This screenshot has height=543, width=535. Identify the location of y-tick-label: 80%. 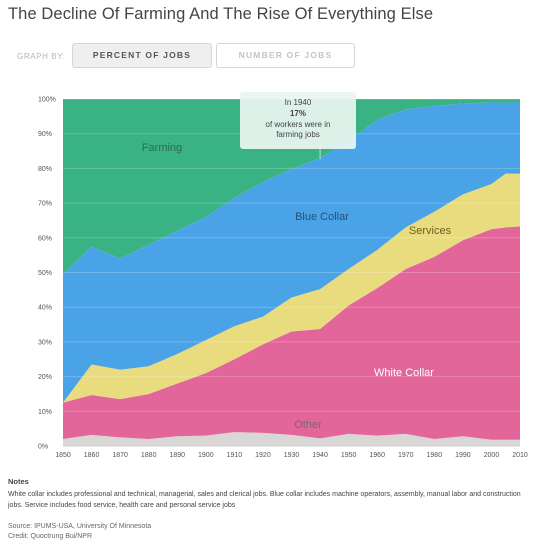
(45, 169).